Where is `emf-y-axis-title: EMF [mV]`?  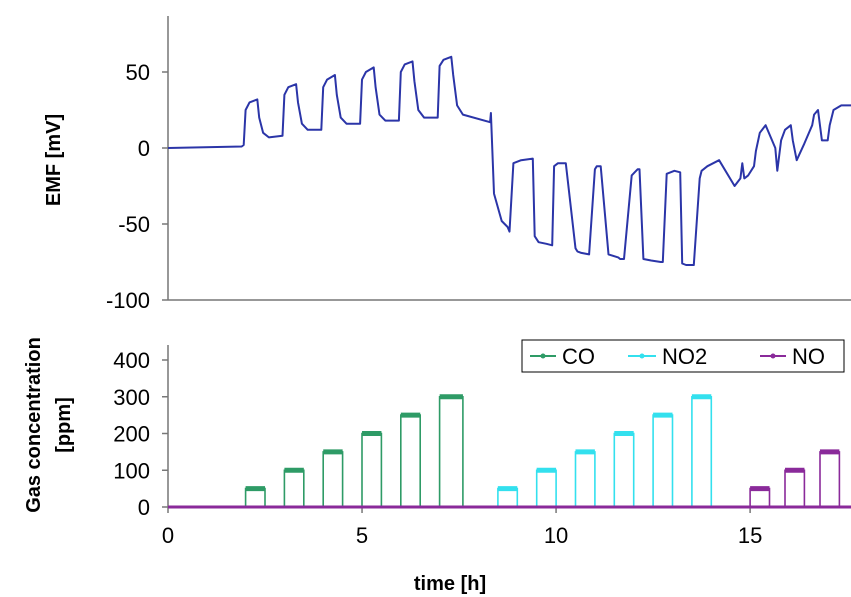 emf-y-axis-title: EMF [mV] is located at coordinates (54, 160).